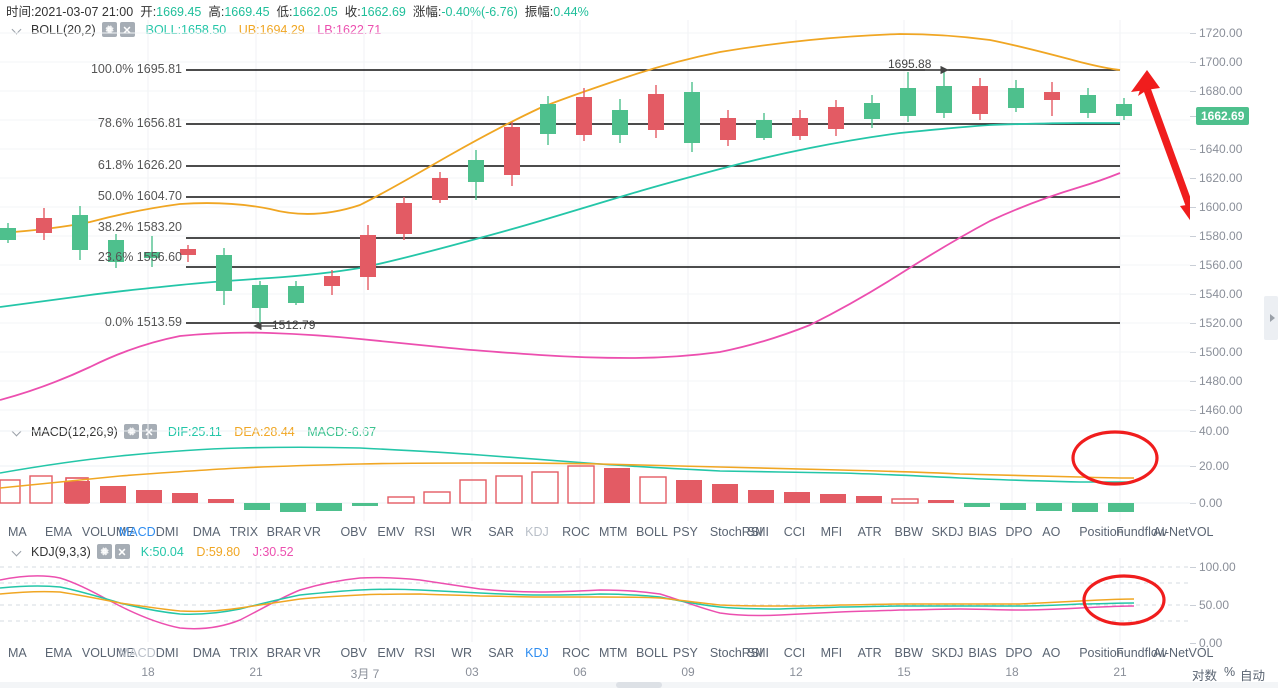 Image resolution: width=1278 pixels, height=688 pixels. What do you see at coordinates (18, 552) in the screenshot?
I see `chevron-down-icon` at bounding box center [18, 552].